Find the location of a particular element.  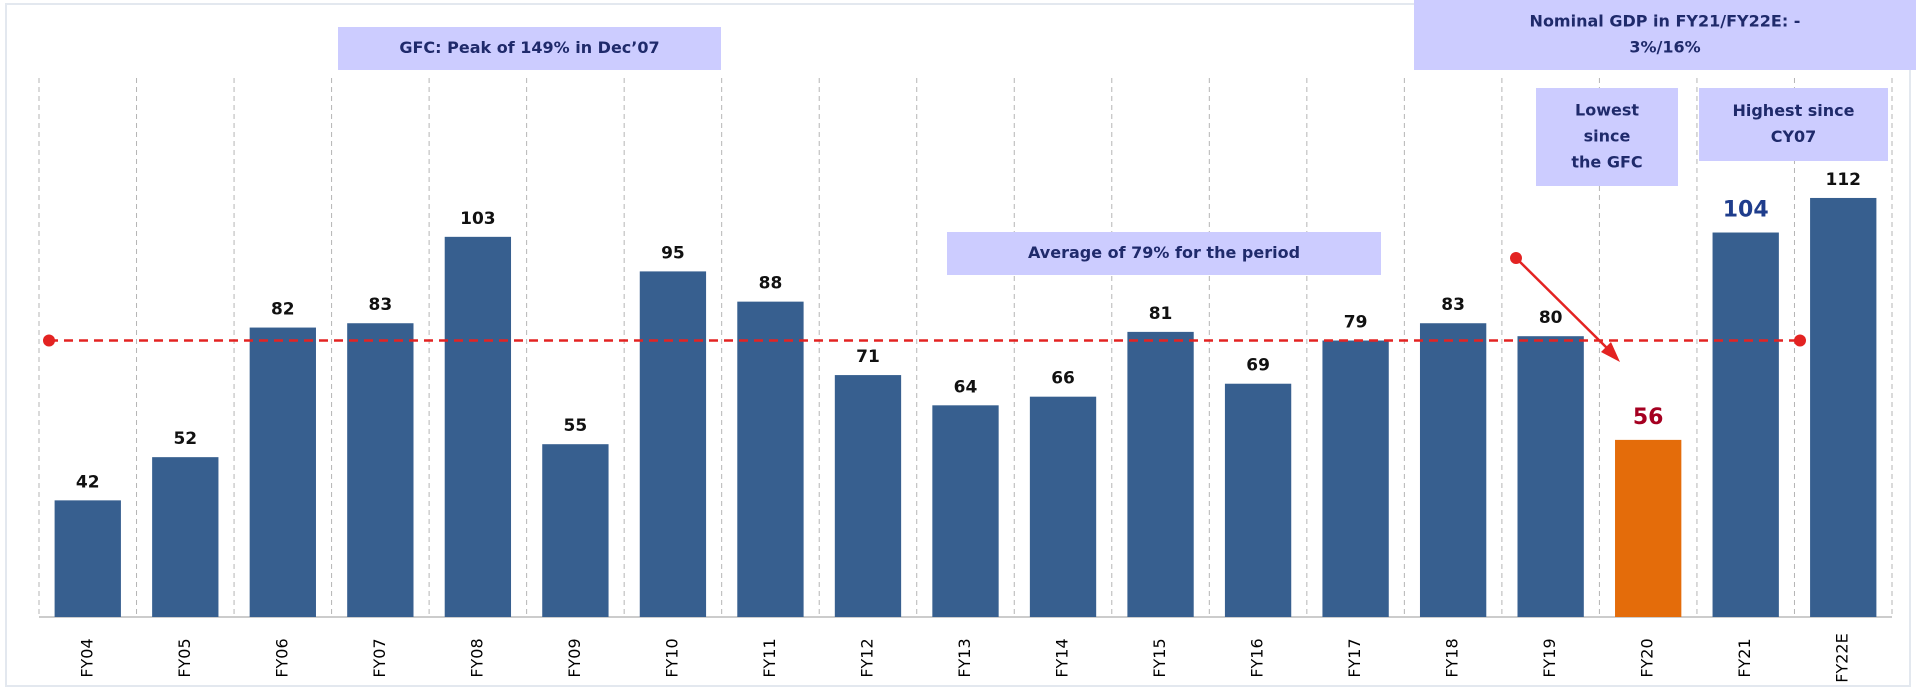

x-tick-label: FY20 is located at coordinates (1647, 657).